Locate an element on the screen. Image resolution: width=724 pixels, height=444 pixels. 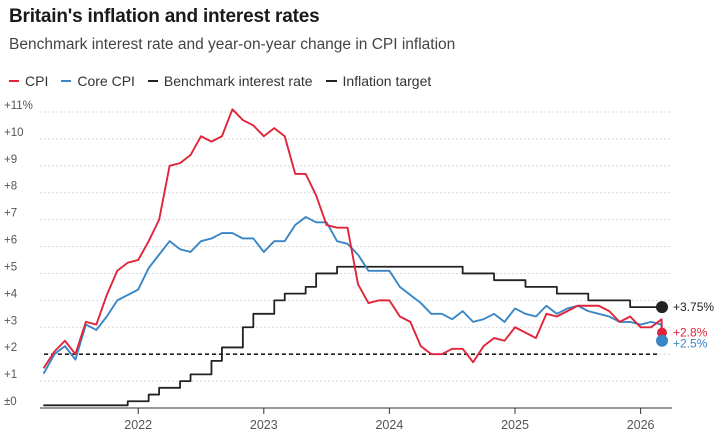
legend-item-benchmark-rate: Benchmark interest rate is located at coordinates (230, 81).